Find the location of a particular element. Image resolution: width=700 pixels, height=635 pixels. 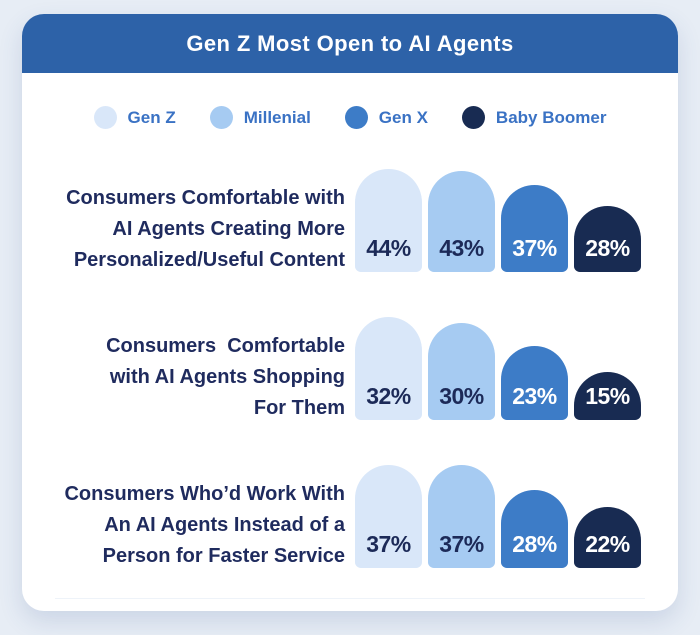

bar-gen-x: 37% is located at coordinates (534, 228).